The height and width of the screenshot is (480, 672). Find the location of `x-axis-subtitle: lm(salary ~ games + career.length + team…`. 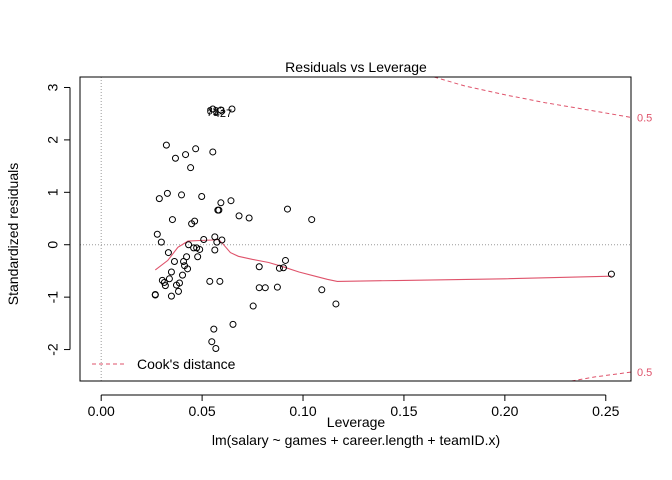

x-axis-subtitle: lm(salary ~ games + career.length + team… is located at coordinates (356, 440).